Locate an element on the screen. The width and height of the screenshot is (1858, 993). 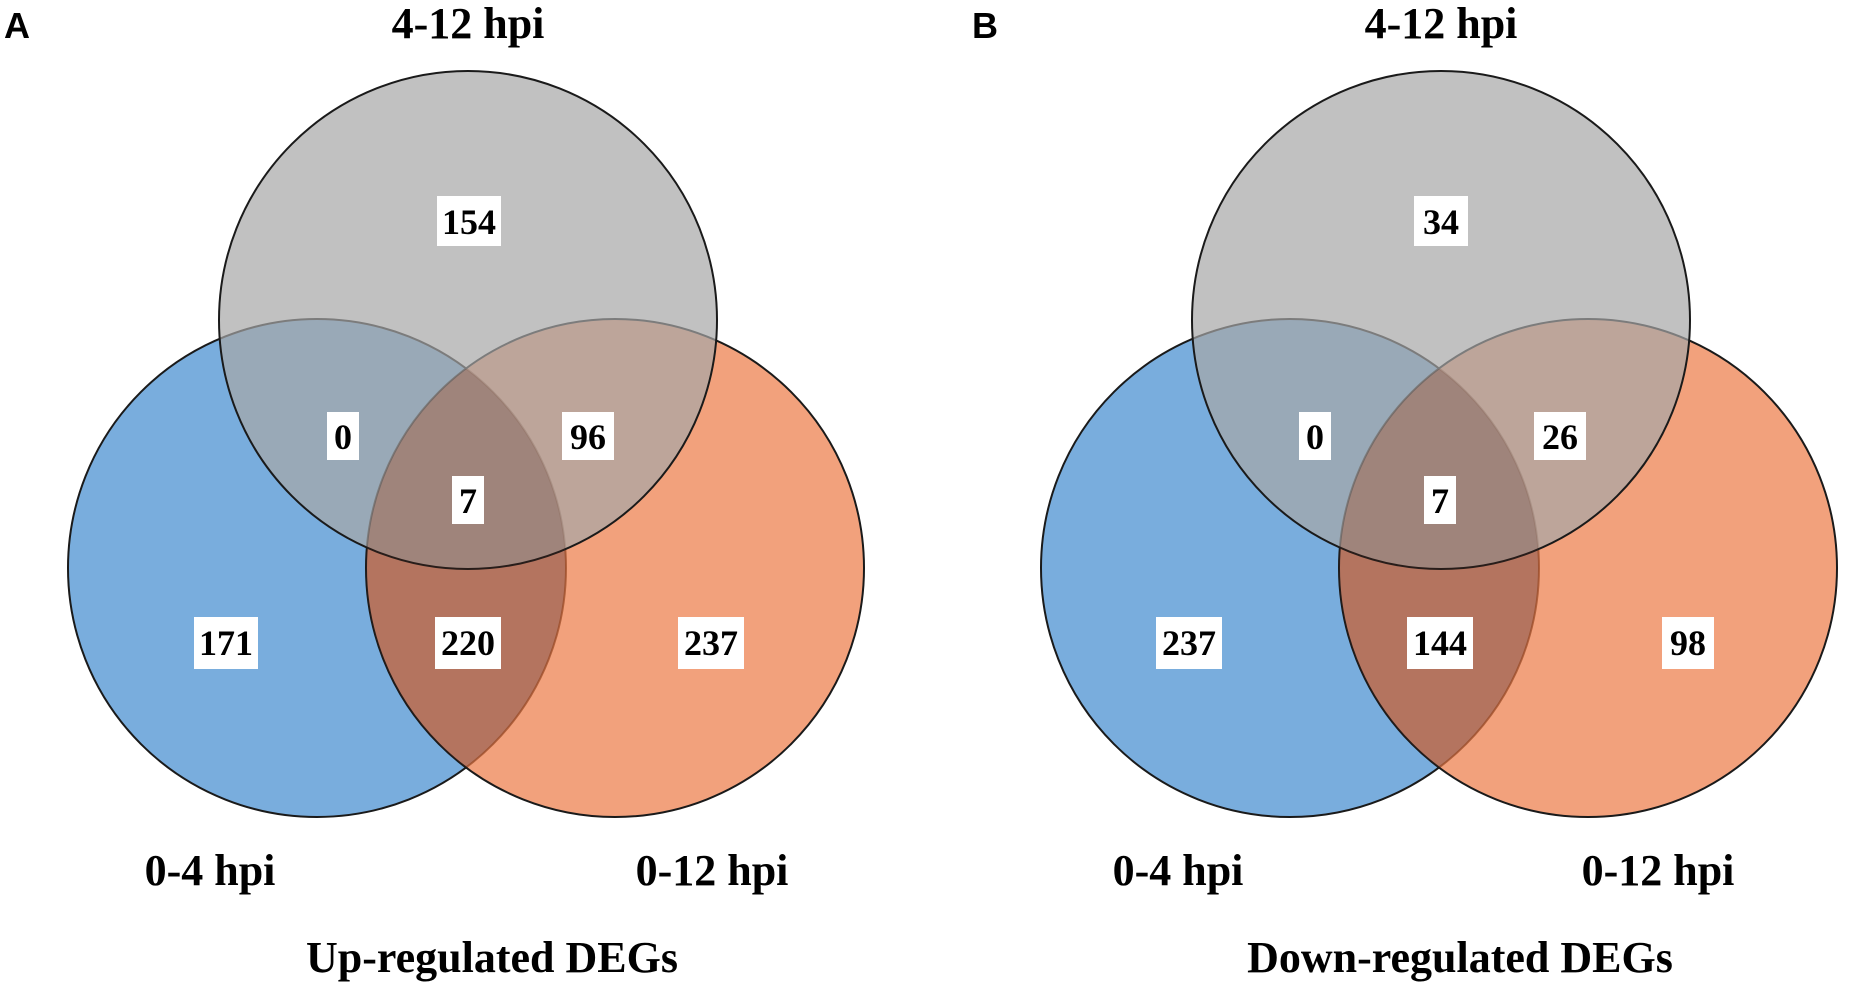
panel-b-label-0-12-hpi: 0-12 hpi is located at coordinates (1658, 870).